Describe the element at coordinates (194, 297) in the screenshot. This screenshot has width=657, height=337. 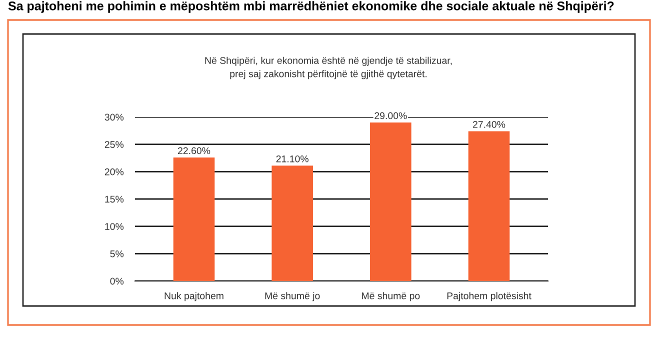
I see `x-tick-label: Nuk pajtohem` at that location.